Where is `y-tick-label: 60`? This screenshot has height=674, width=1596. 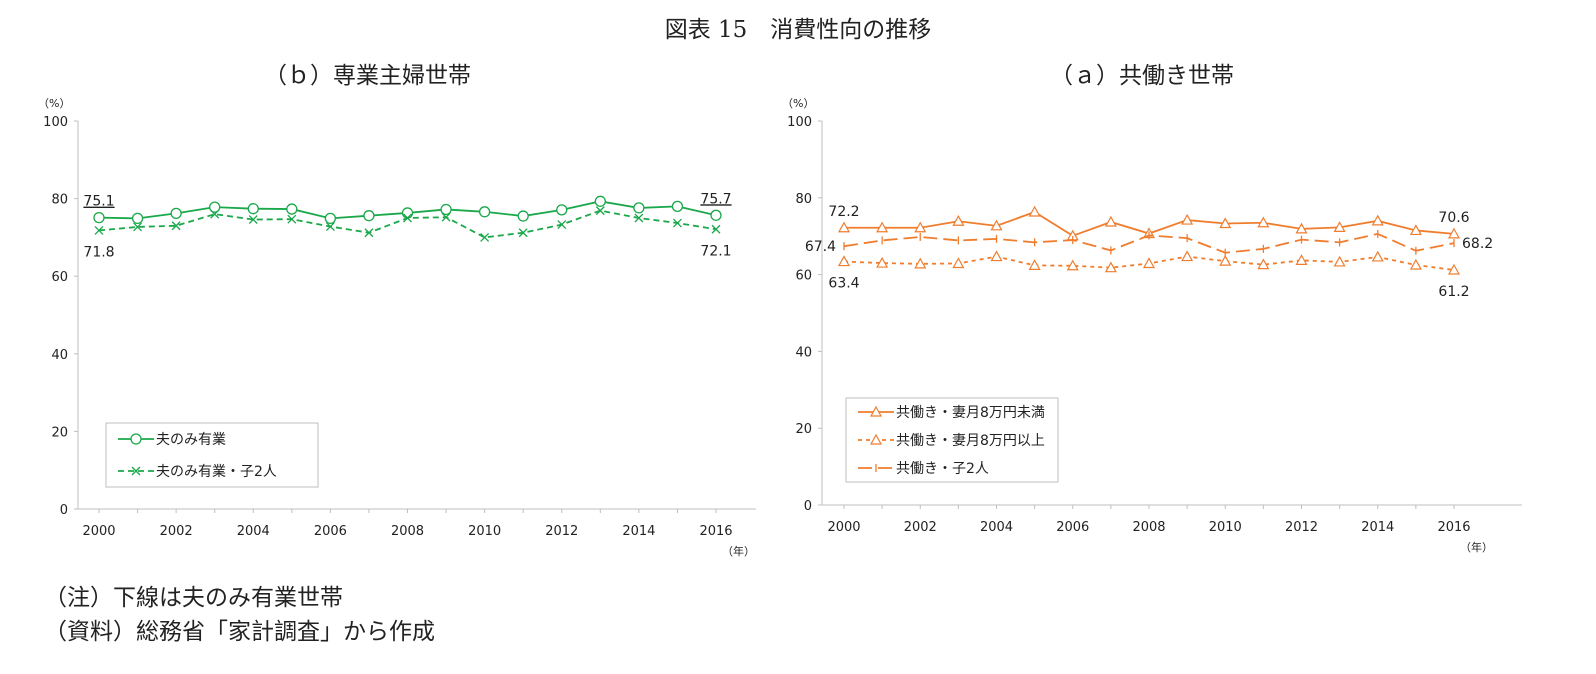
y-tick-label: 60 is located at coordinates (803, 276).